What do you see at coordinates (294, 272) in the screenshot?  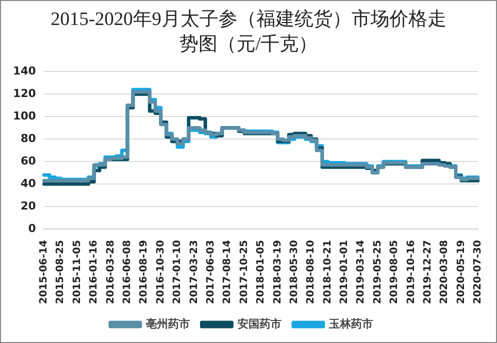 I see `x-tick-label: 2018-05-30` at bounding box center [294, 272].